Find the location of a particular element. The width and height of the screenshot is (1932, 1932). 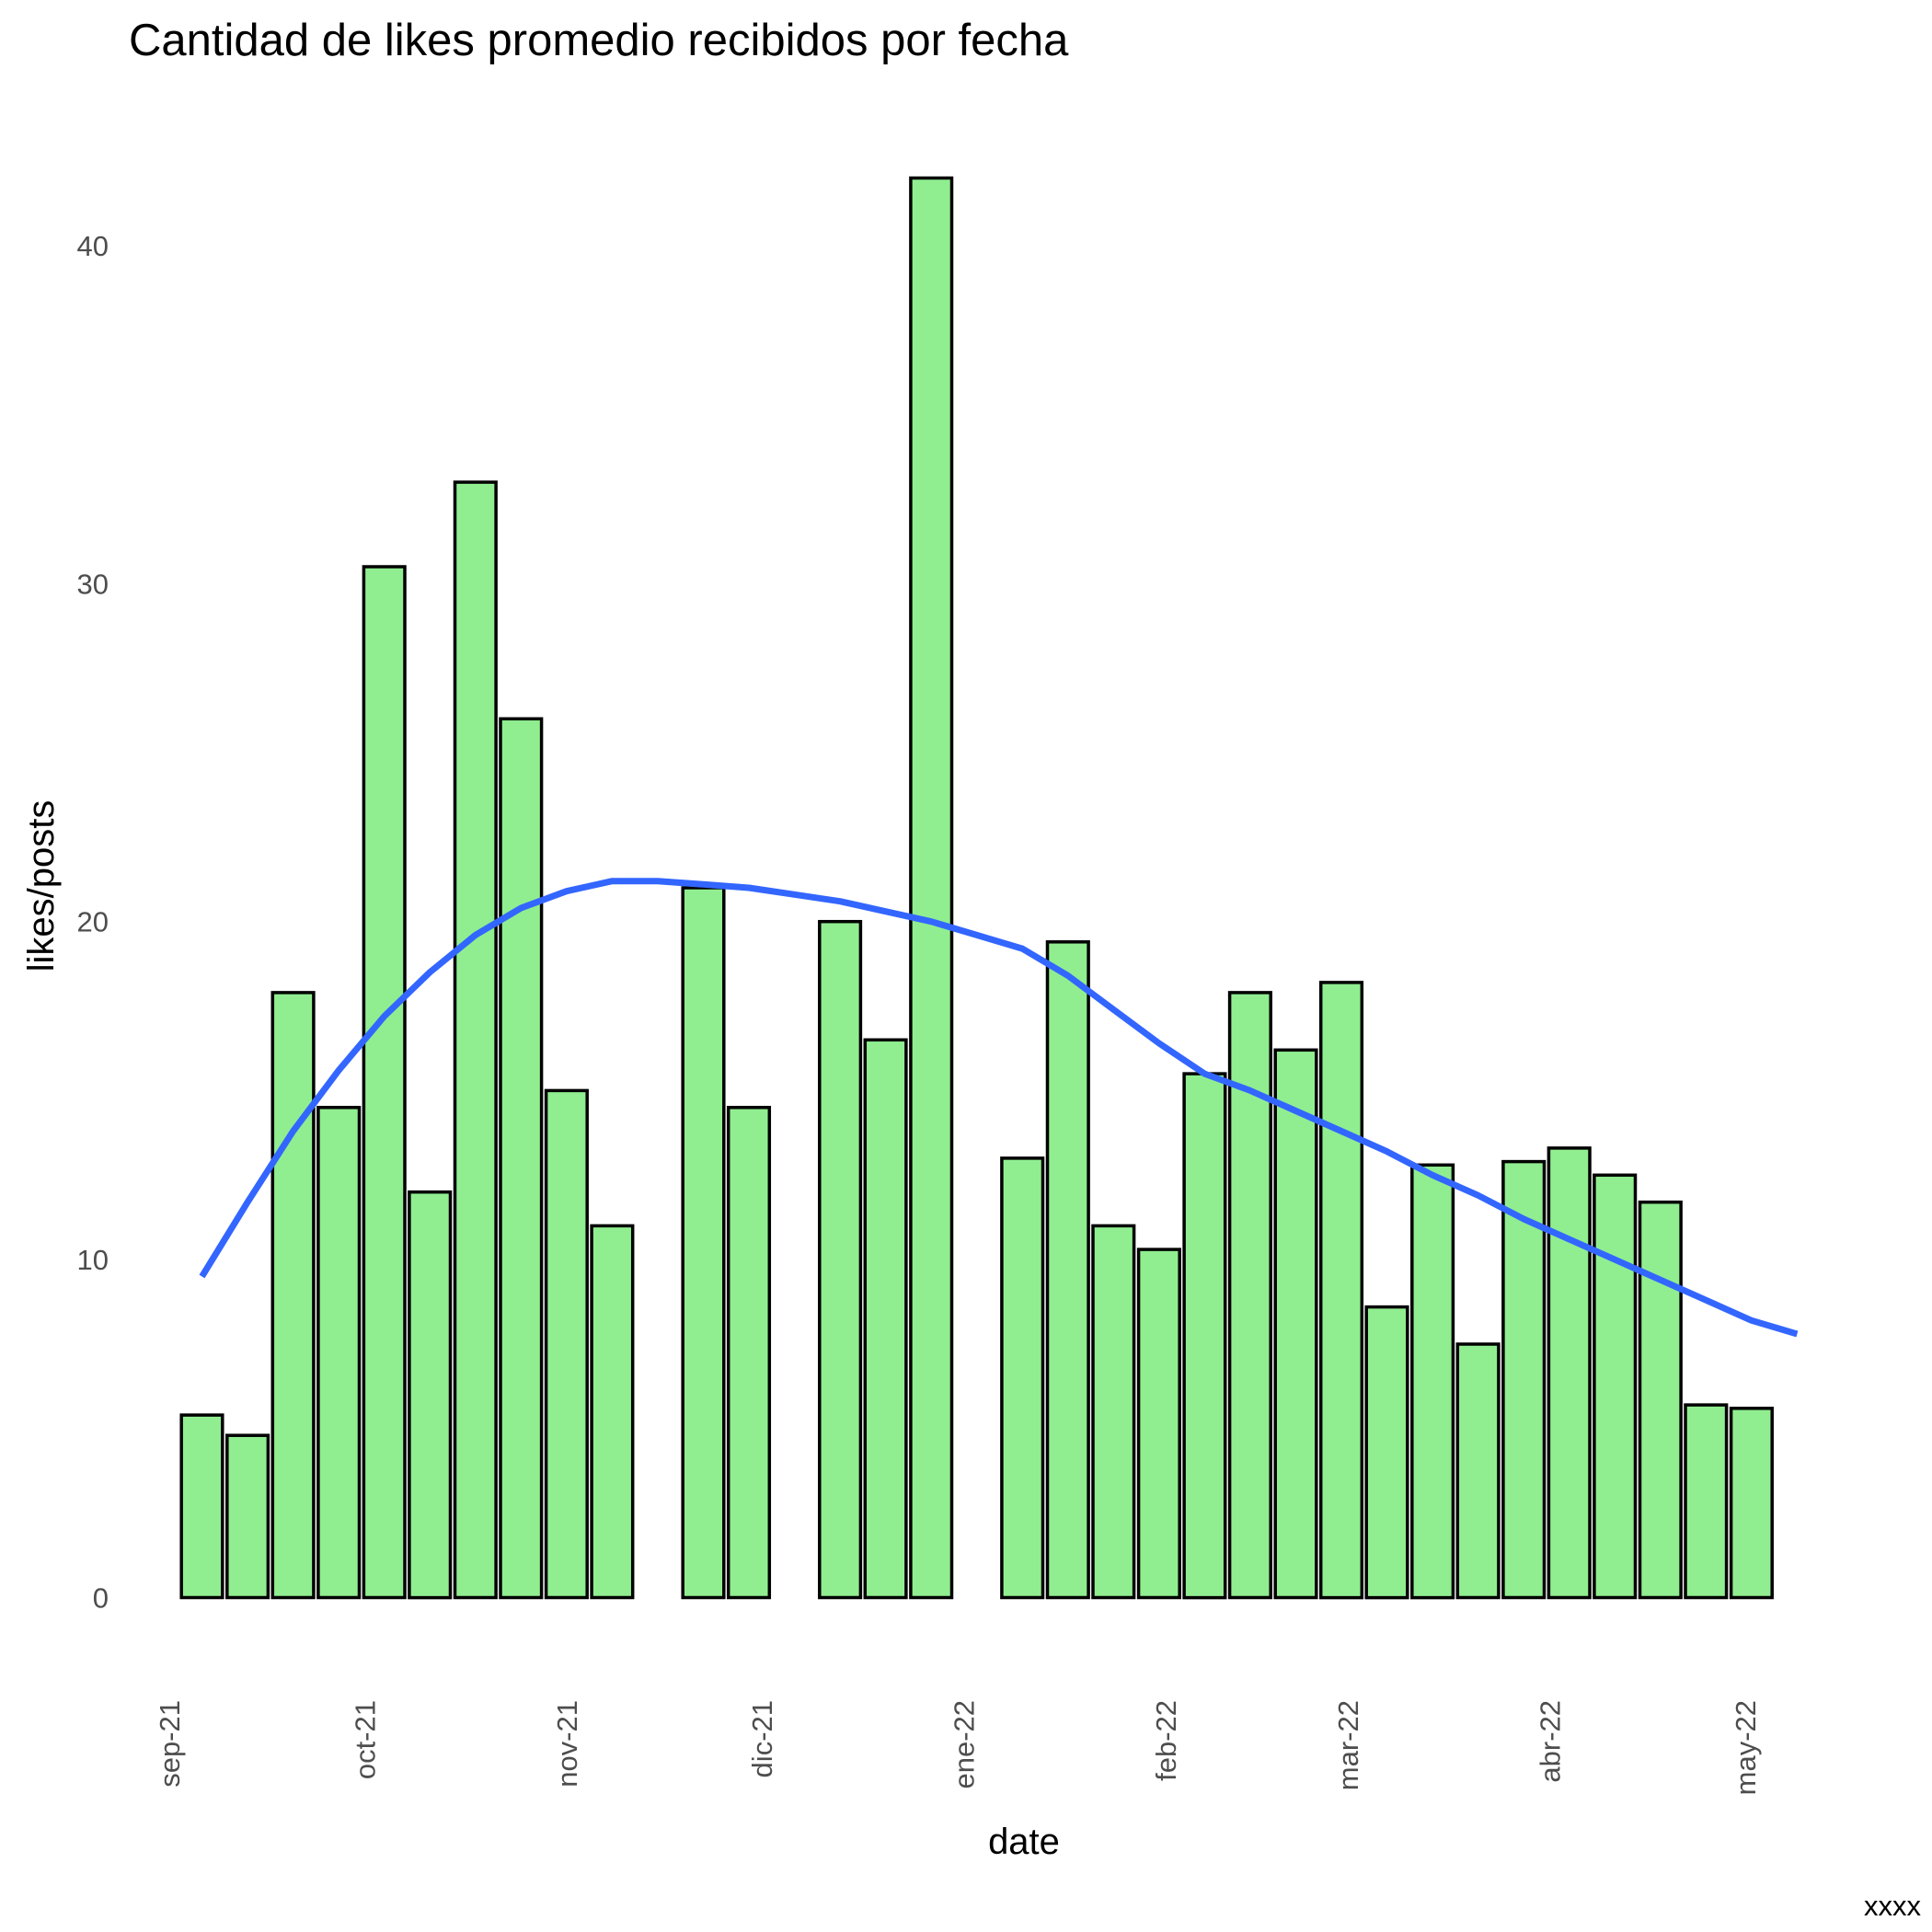

x-tick-label-may-22: may-22 is located at coordinates (1746, 1747).